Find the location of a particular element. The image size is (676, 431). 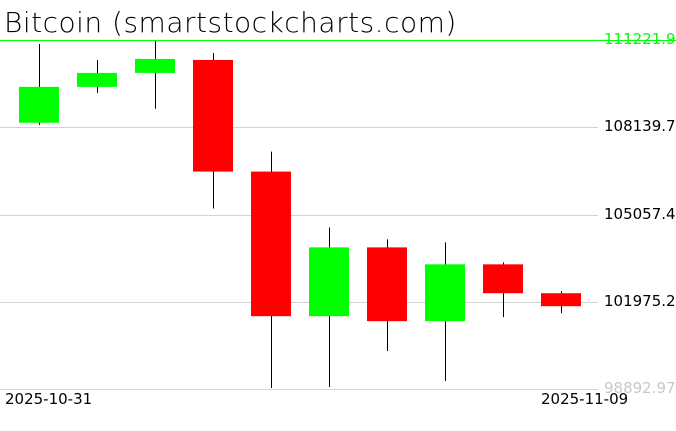

x-tick-label-start: 2025-10-31 is located at coordinates (49, 399).